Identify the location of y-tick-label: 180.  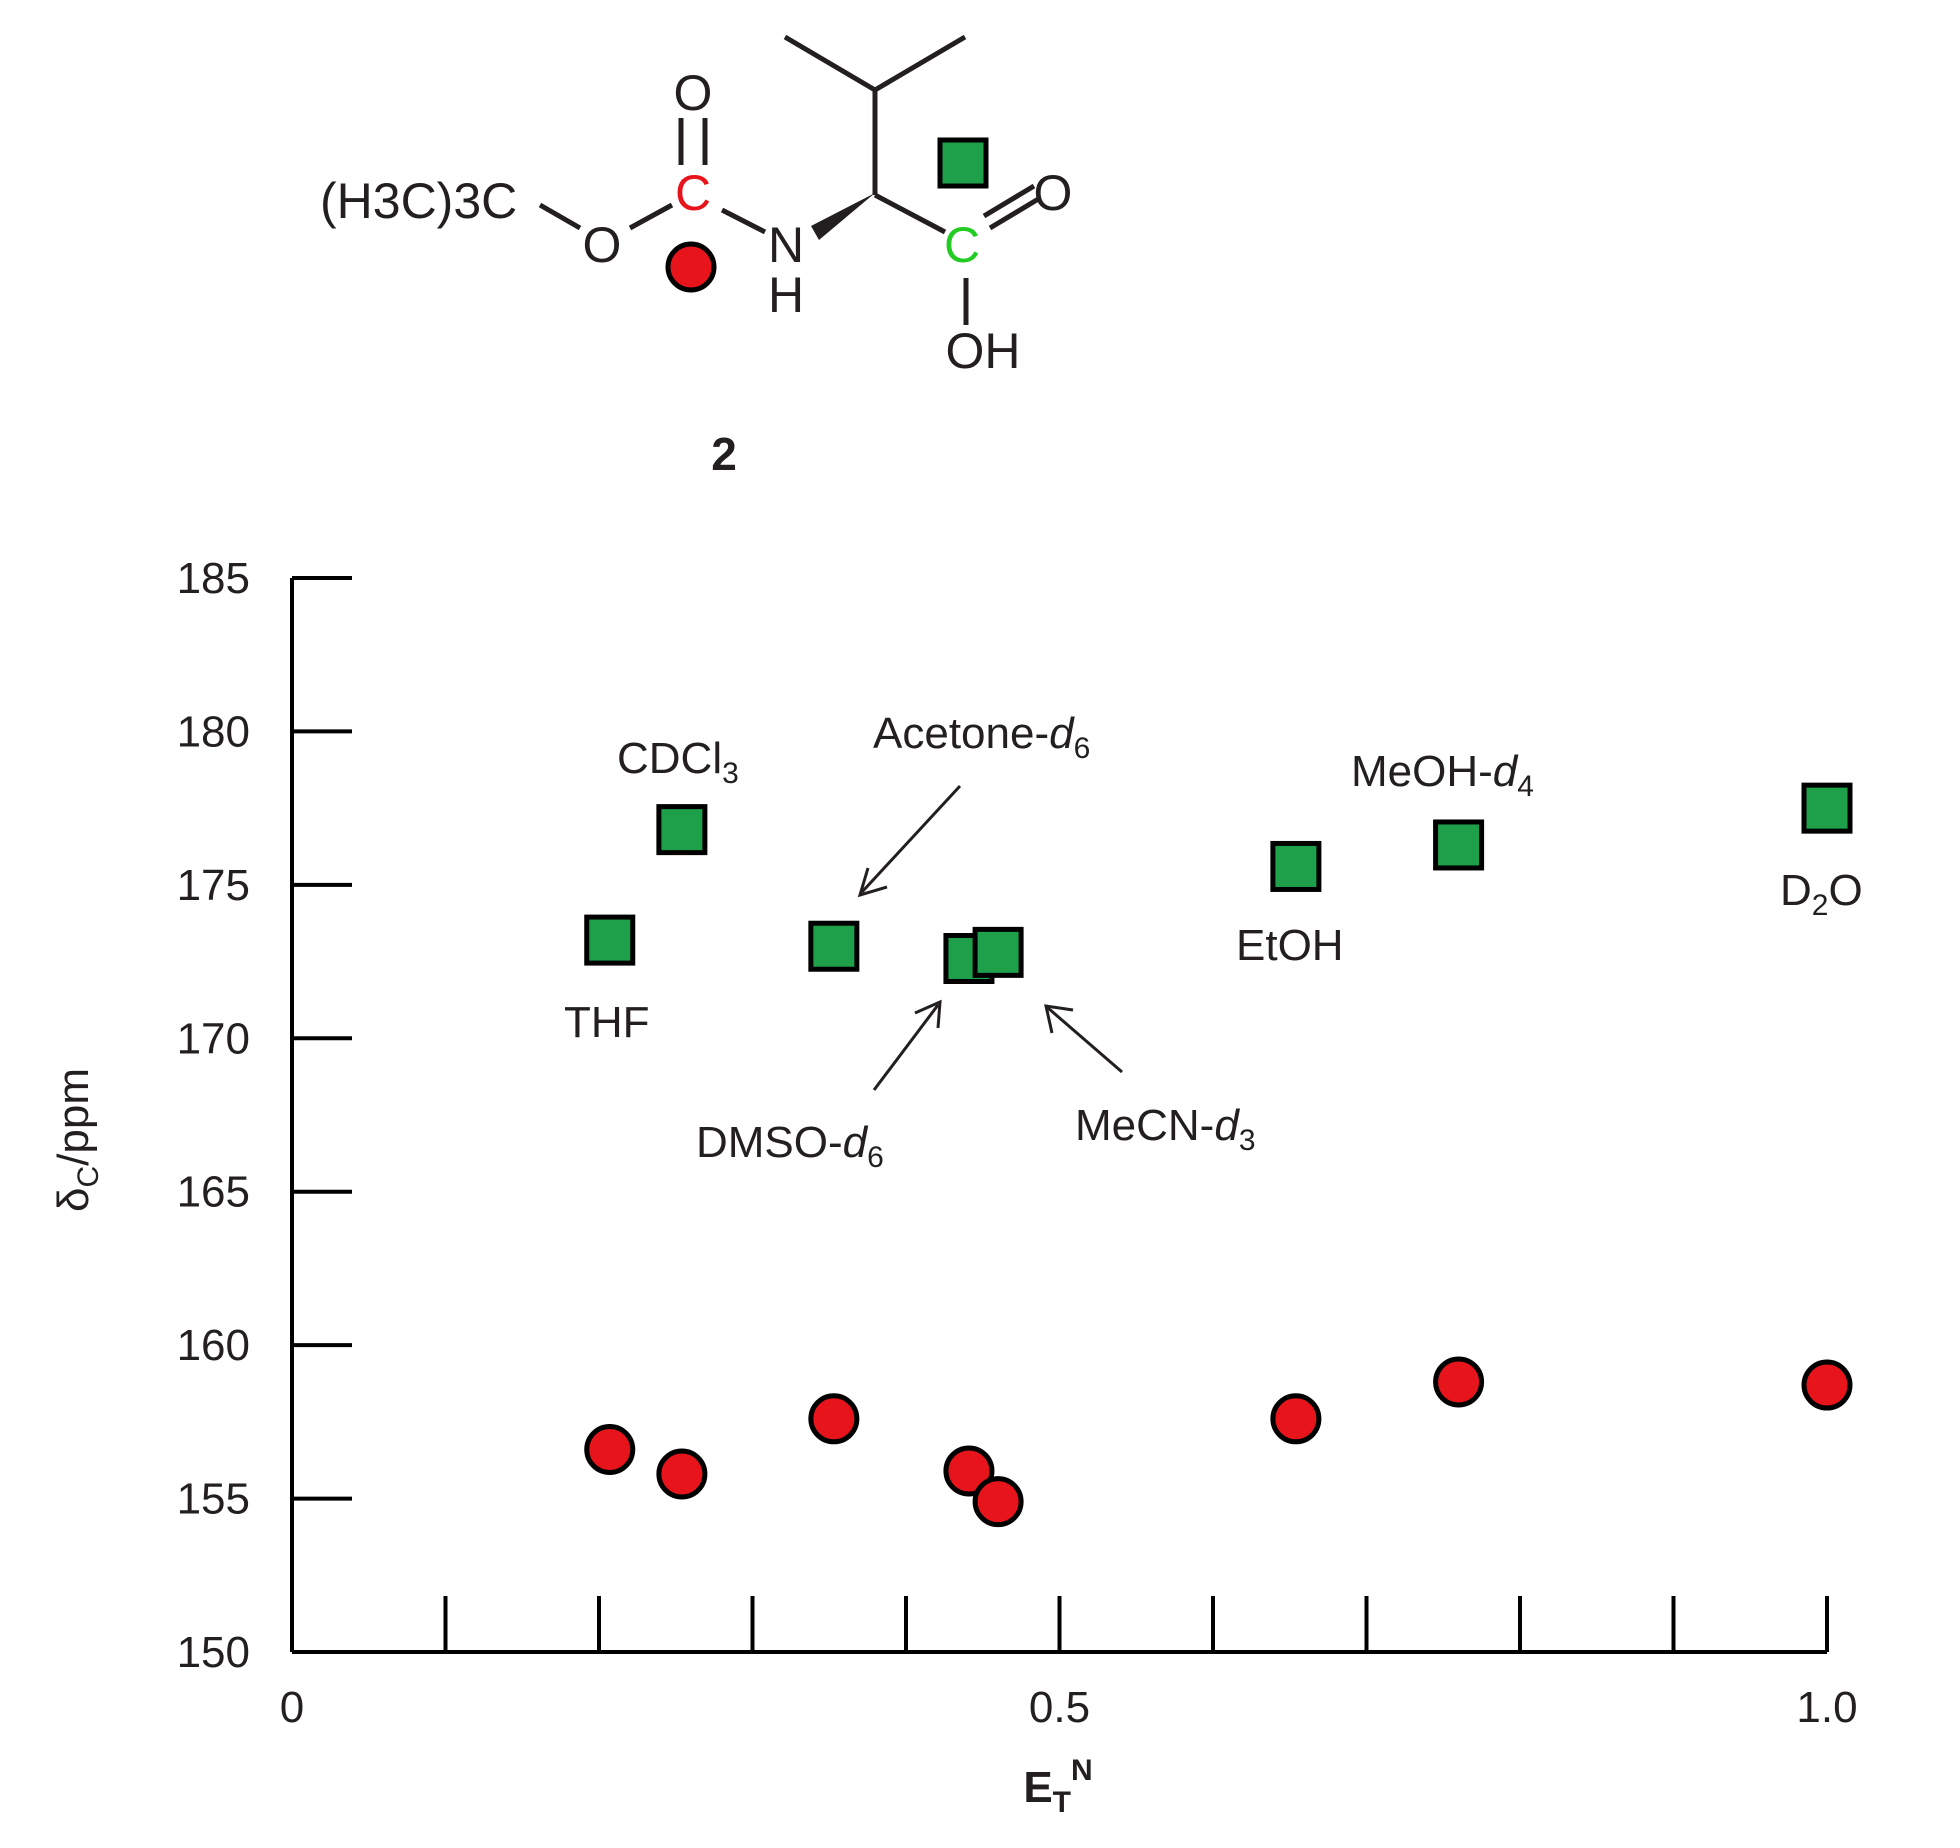
(213, 731).